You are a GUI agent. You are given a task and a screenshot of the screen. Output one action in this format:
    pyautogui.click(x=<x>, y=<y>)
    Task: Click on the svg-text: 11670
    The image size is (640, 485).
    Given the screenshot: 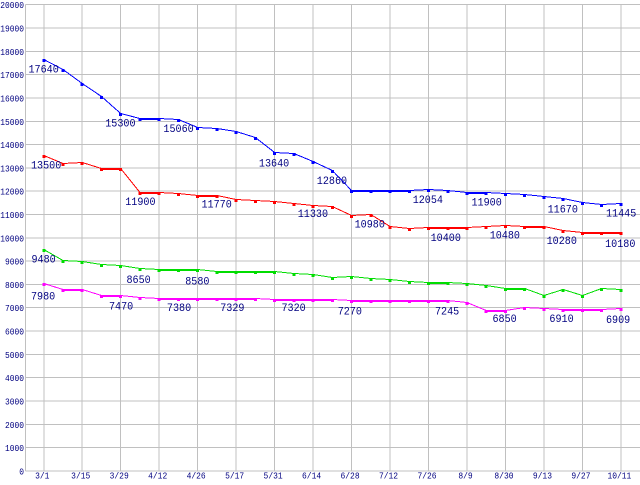 What is the action you would take?
    pyautogui.click(x=563, y=210)
    